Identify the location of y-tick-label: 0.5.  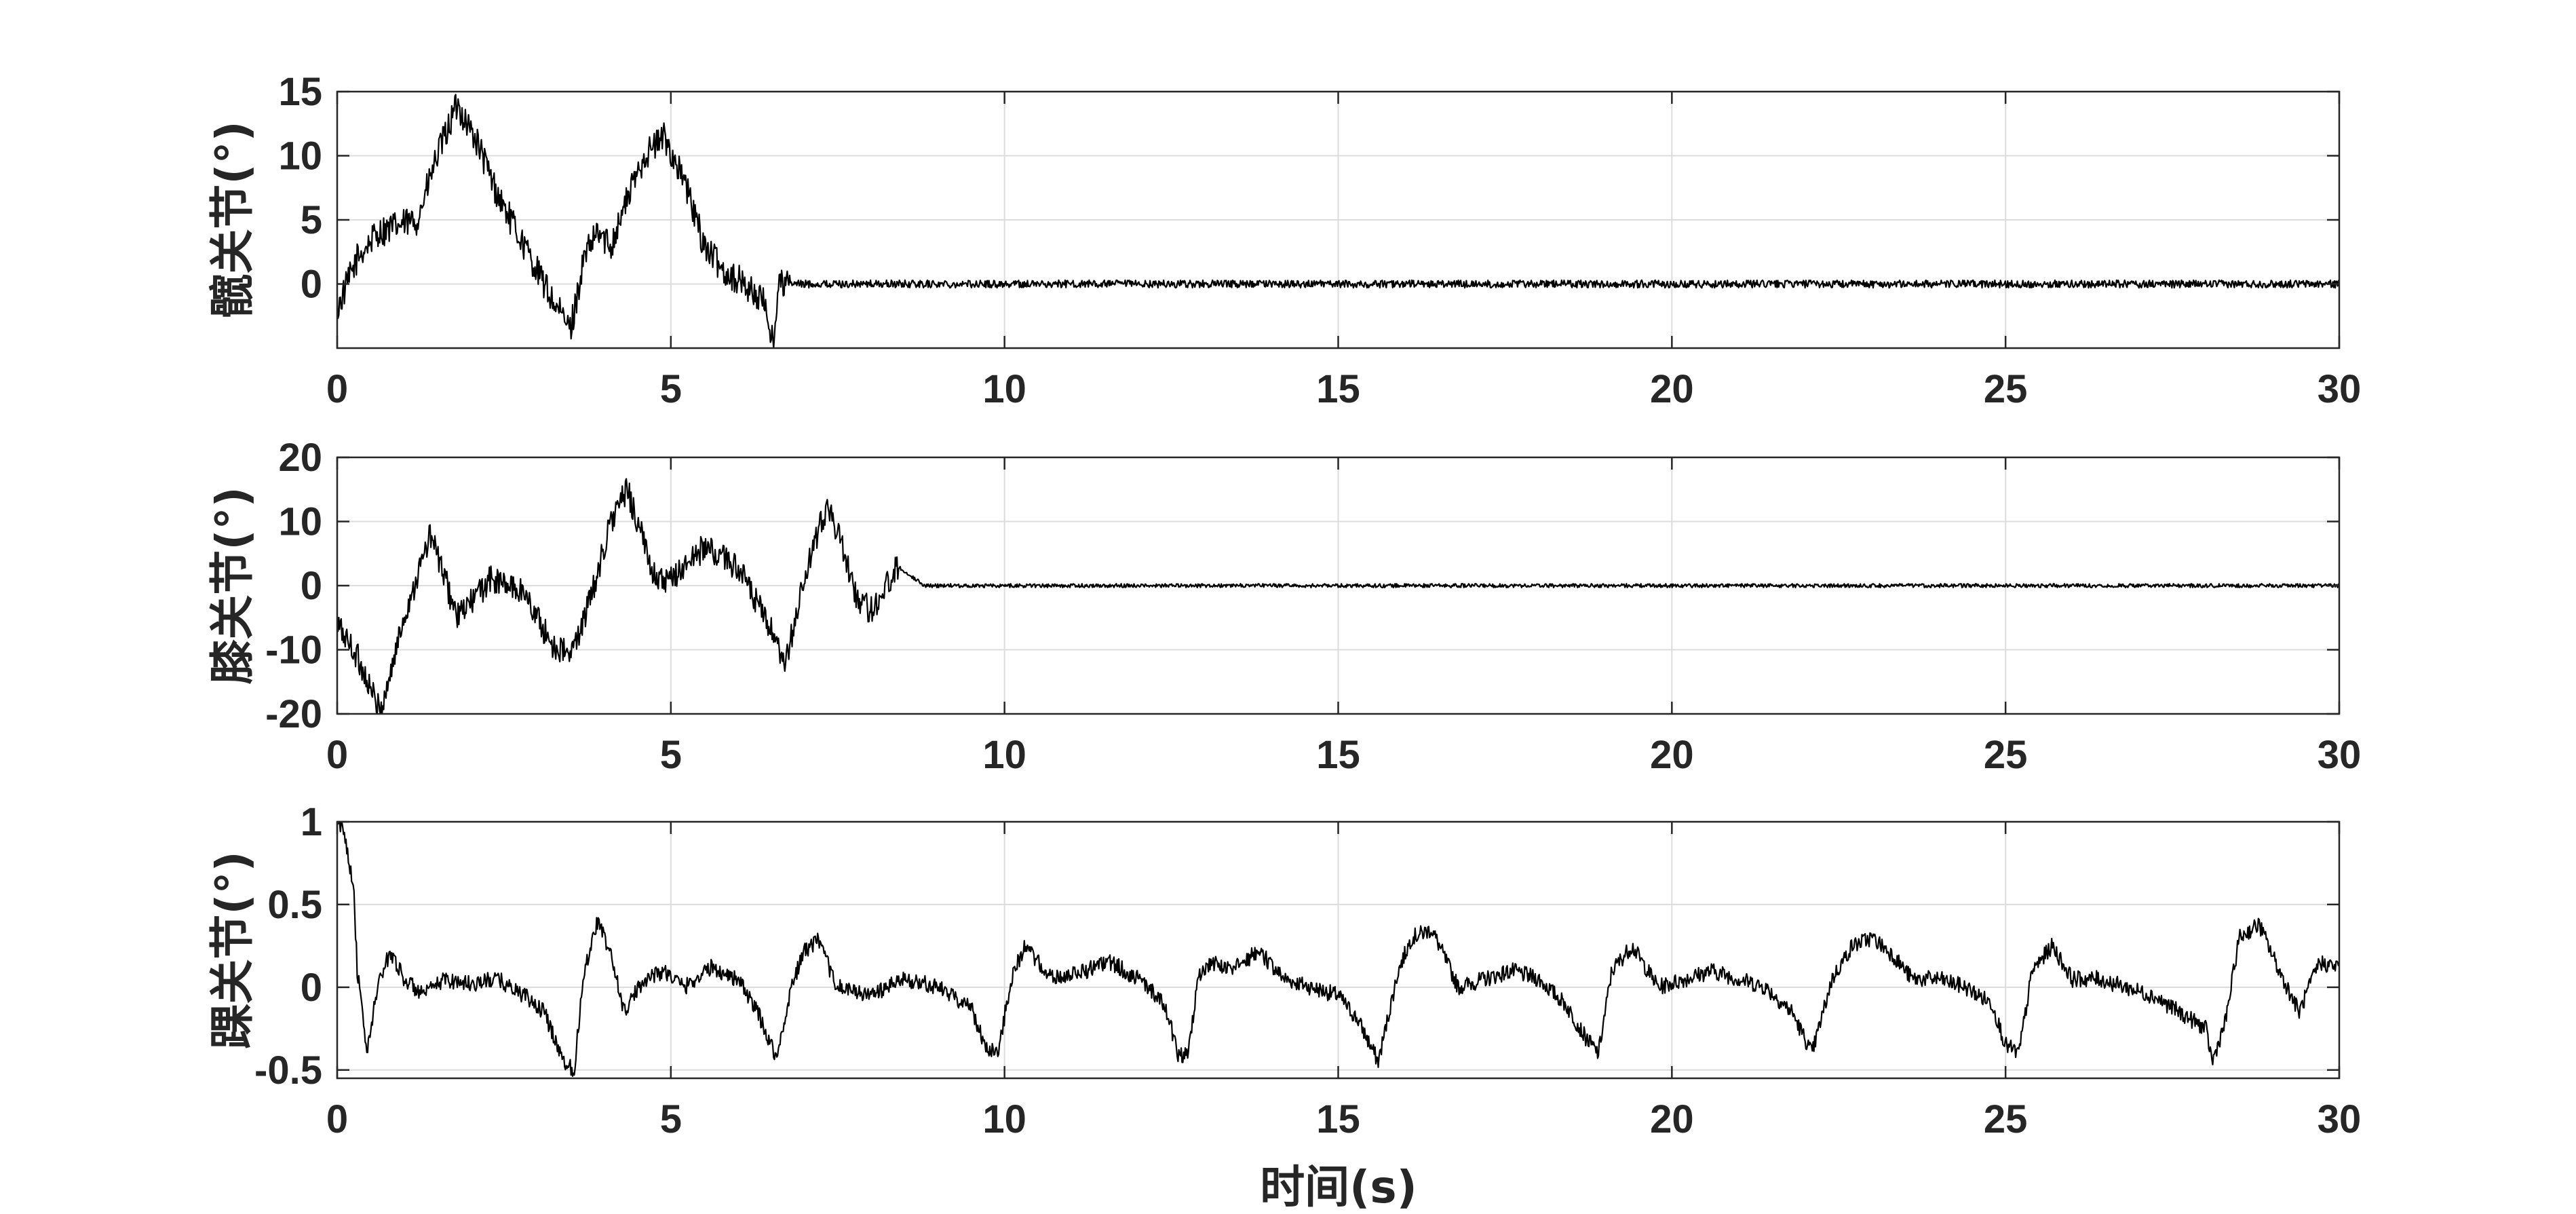
(294, 905).